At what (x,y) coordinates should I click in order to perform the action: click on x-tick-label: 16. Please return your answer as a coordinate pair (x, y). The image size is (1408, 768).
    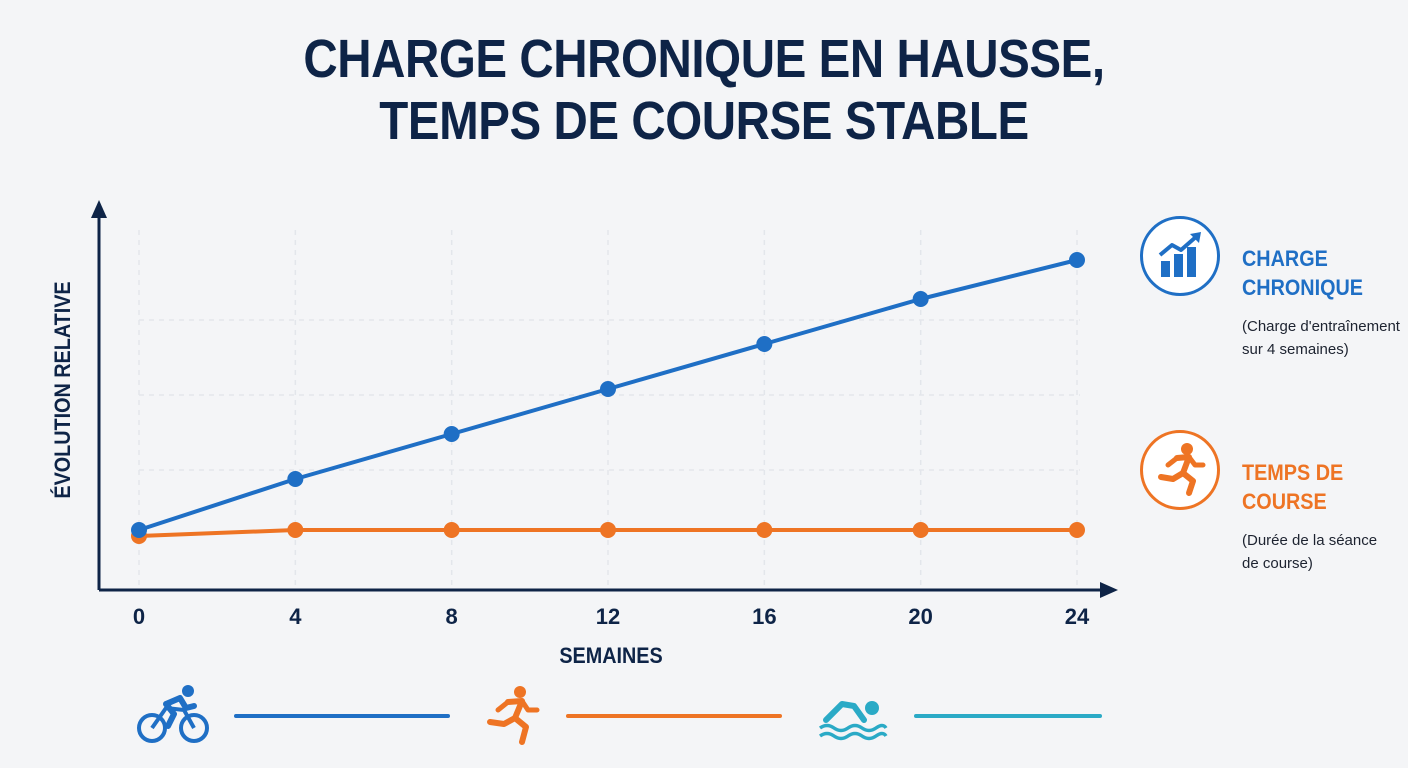
    Looking at the image, I should click on (764, 616).